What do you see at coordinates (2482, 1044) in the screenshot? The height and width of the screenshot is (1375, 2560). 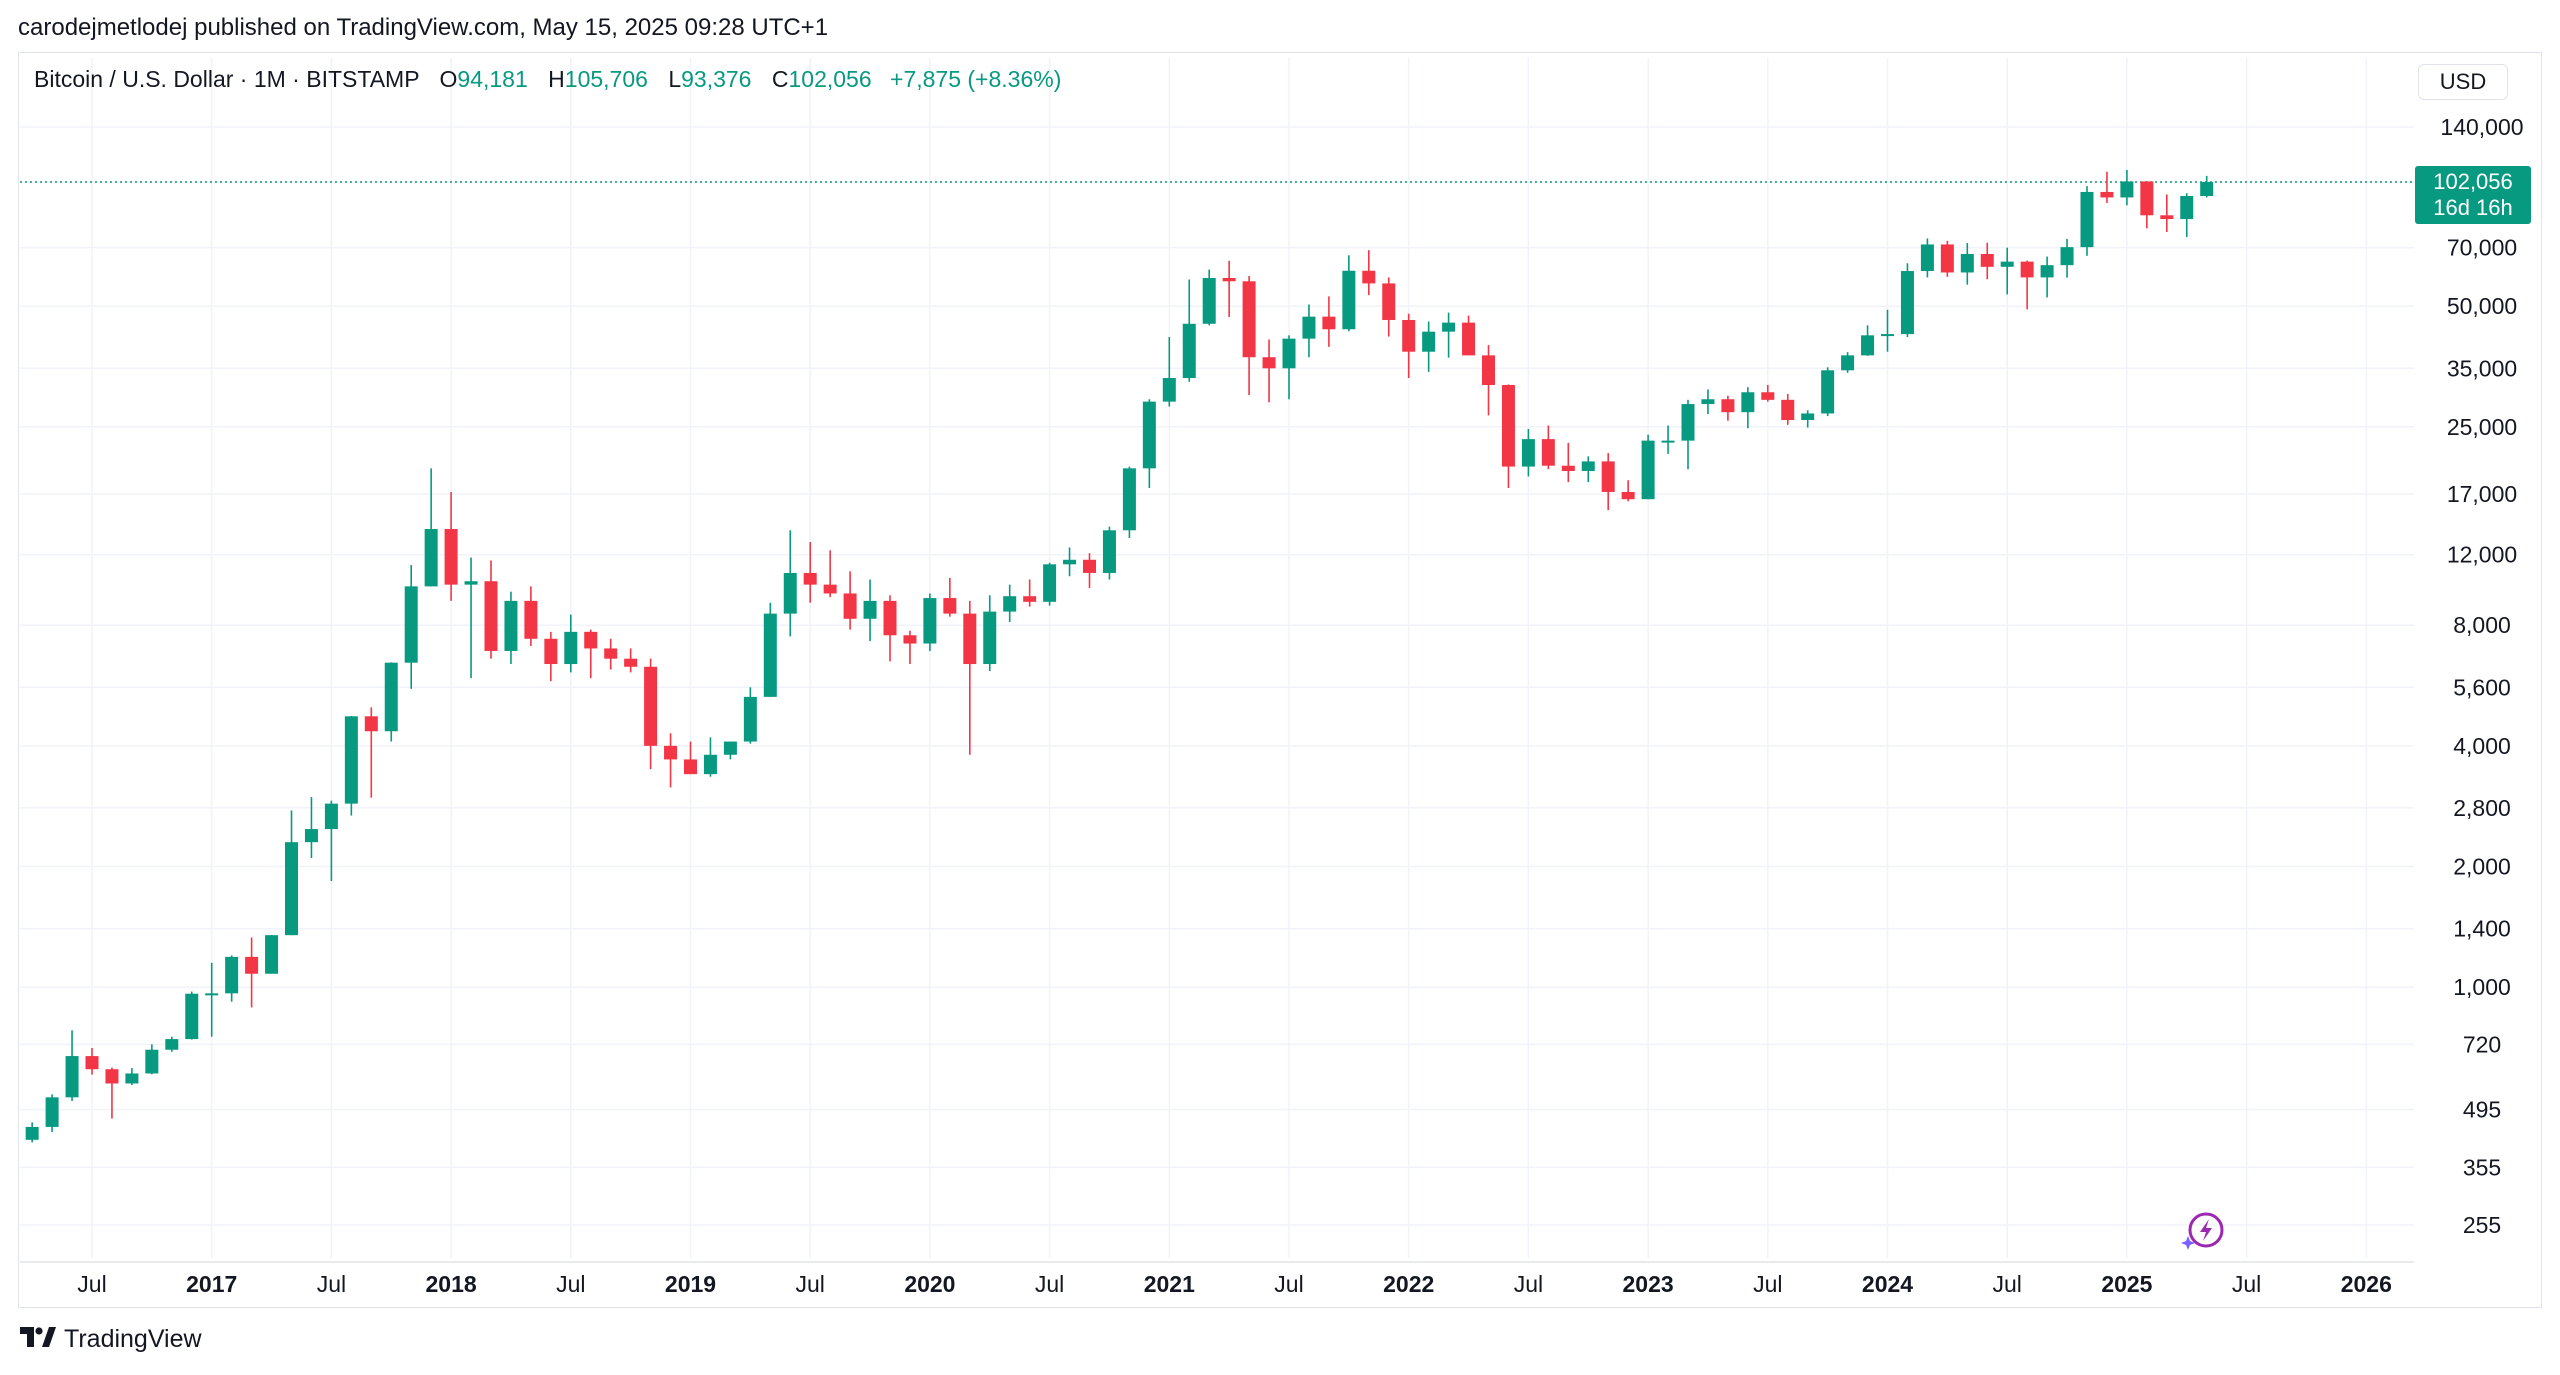 I see `price-tick-label: 720` at bounding box center [2482, 1044].